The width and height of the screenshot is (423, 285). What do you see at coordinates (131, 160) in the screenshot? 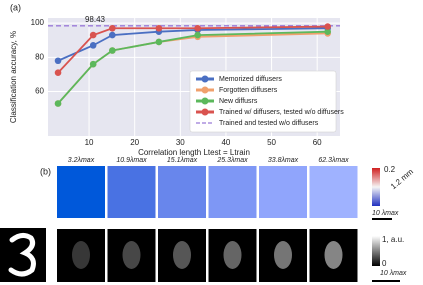
I see `column-label: 10.9λmax` at bounding box center [131, 160].